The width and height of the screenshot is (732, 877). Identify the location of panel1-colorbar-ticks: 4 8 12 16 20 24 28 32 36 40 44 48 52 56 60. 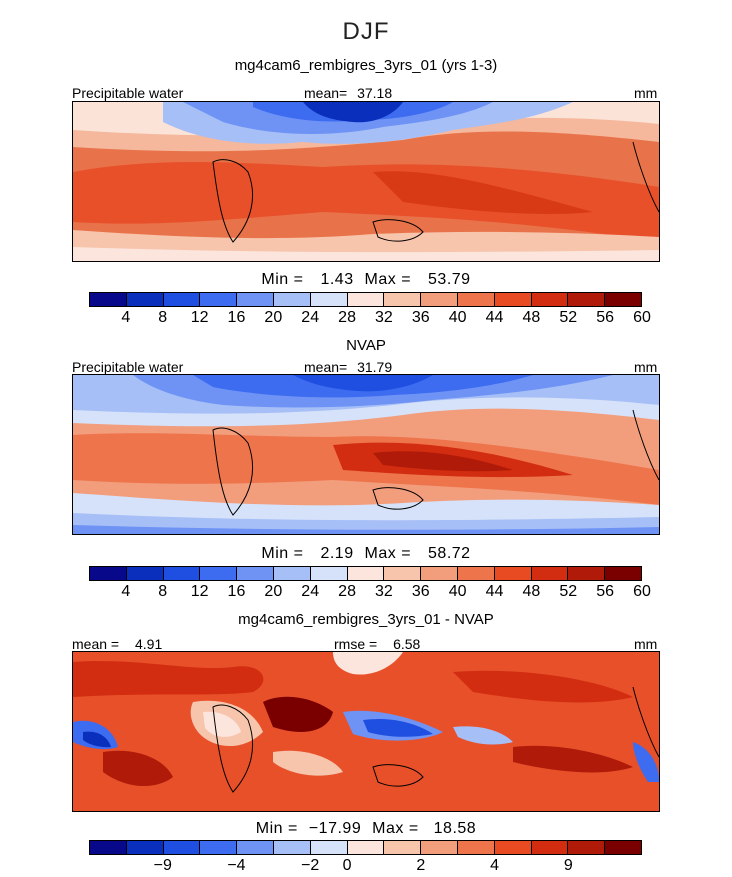
(369, 319).